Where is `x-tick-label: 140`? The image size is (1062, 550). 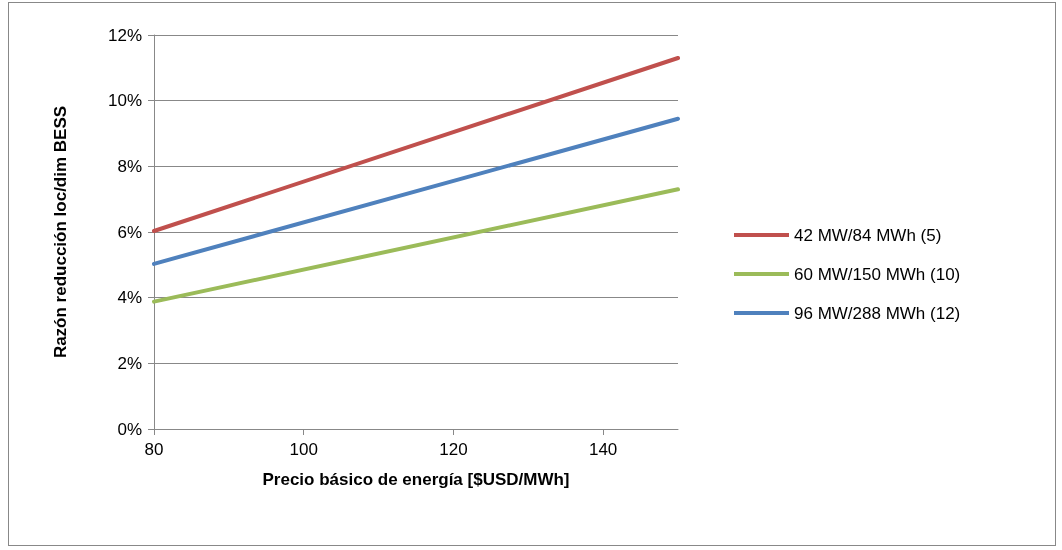 x-tick-label: 140 is located at coordinates (603, 449).